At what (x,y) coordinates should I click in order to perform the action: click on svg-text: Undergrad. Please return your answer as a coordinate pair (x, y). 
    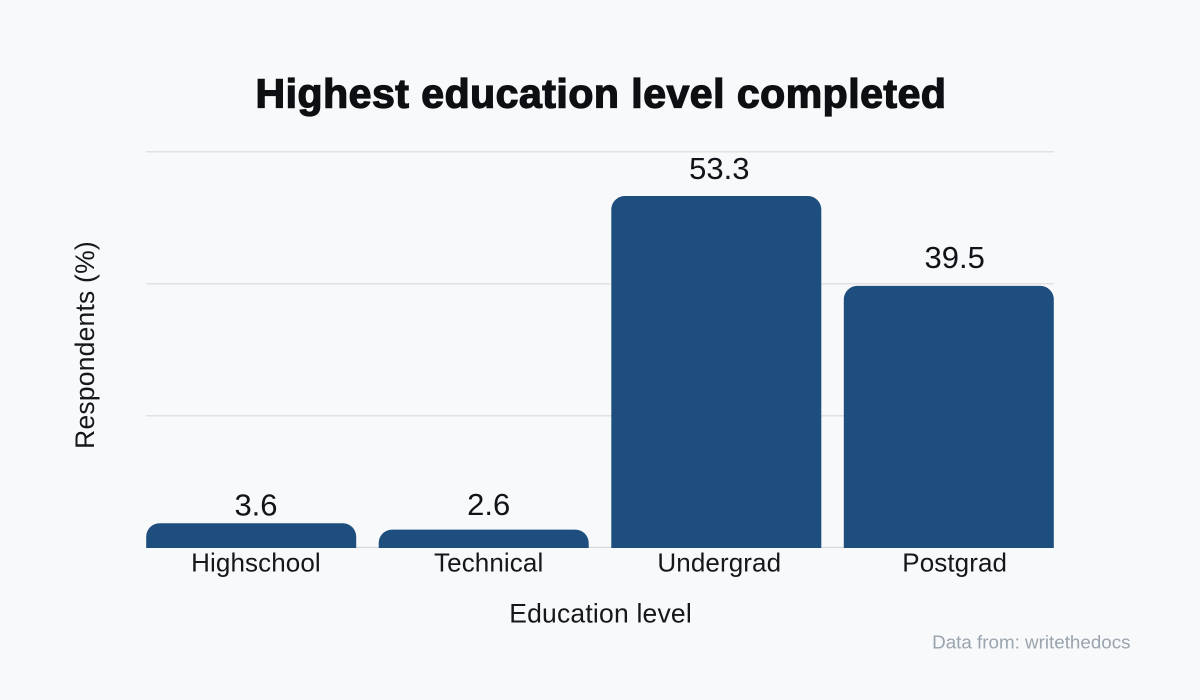
    Looking at the image, I should click on (719, 562).